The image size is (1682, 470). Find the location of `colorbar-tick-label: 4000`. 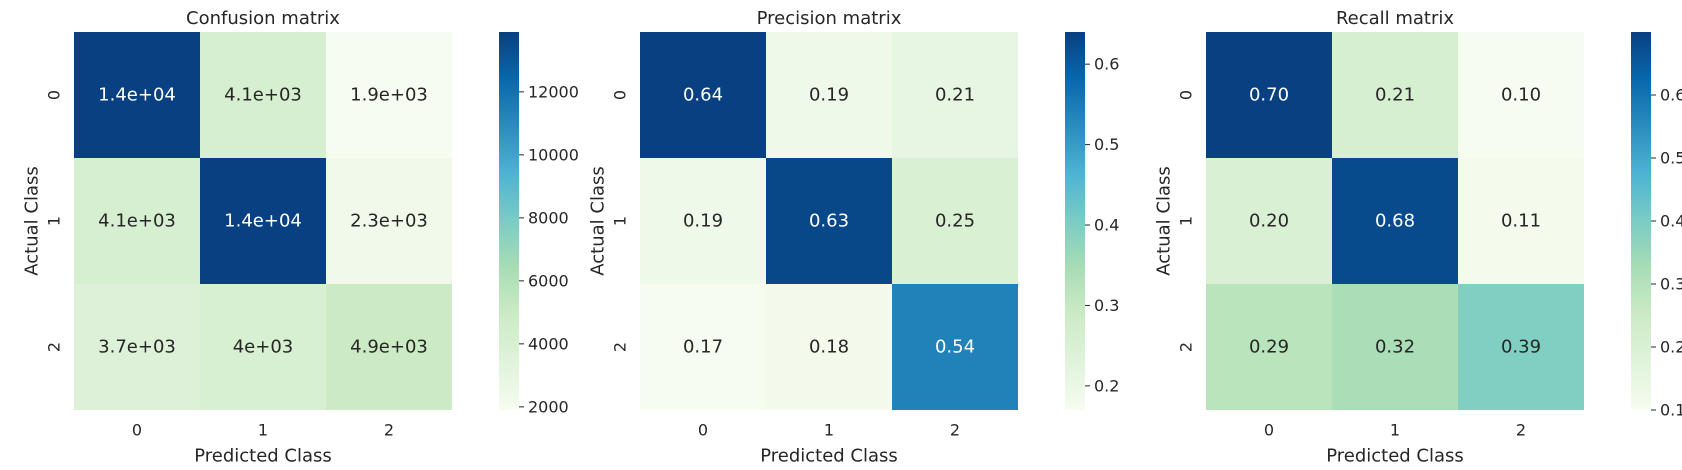

colorbar-tick-label: 4000 is located at coordinates (548, 343).